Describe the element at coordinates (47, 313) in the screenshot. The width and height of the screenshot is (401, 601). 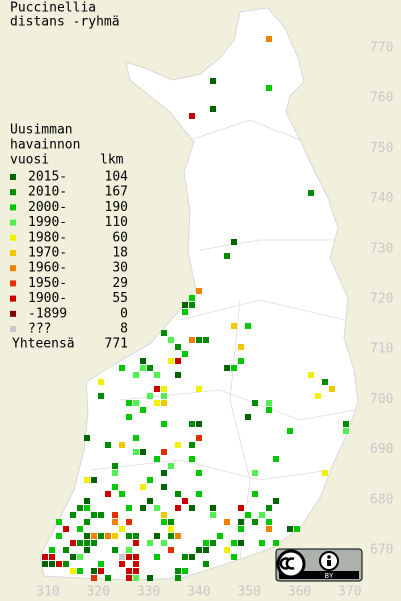
I see `legend-label: -1899` at that location.